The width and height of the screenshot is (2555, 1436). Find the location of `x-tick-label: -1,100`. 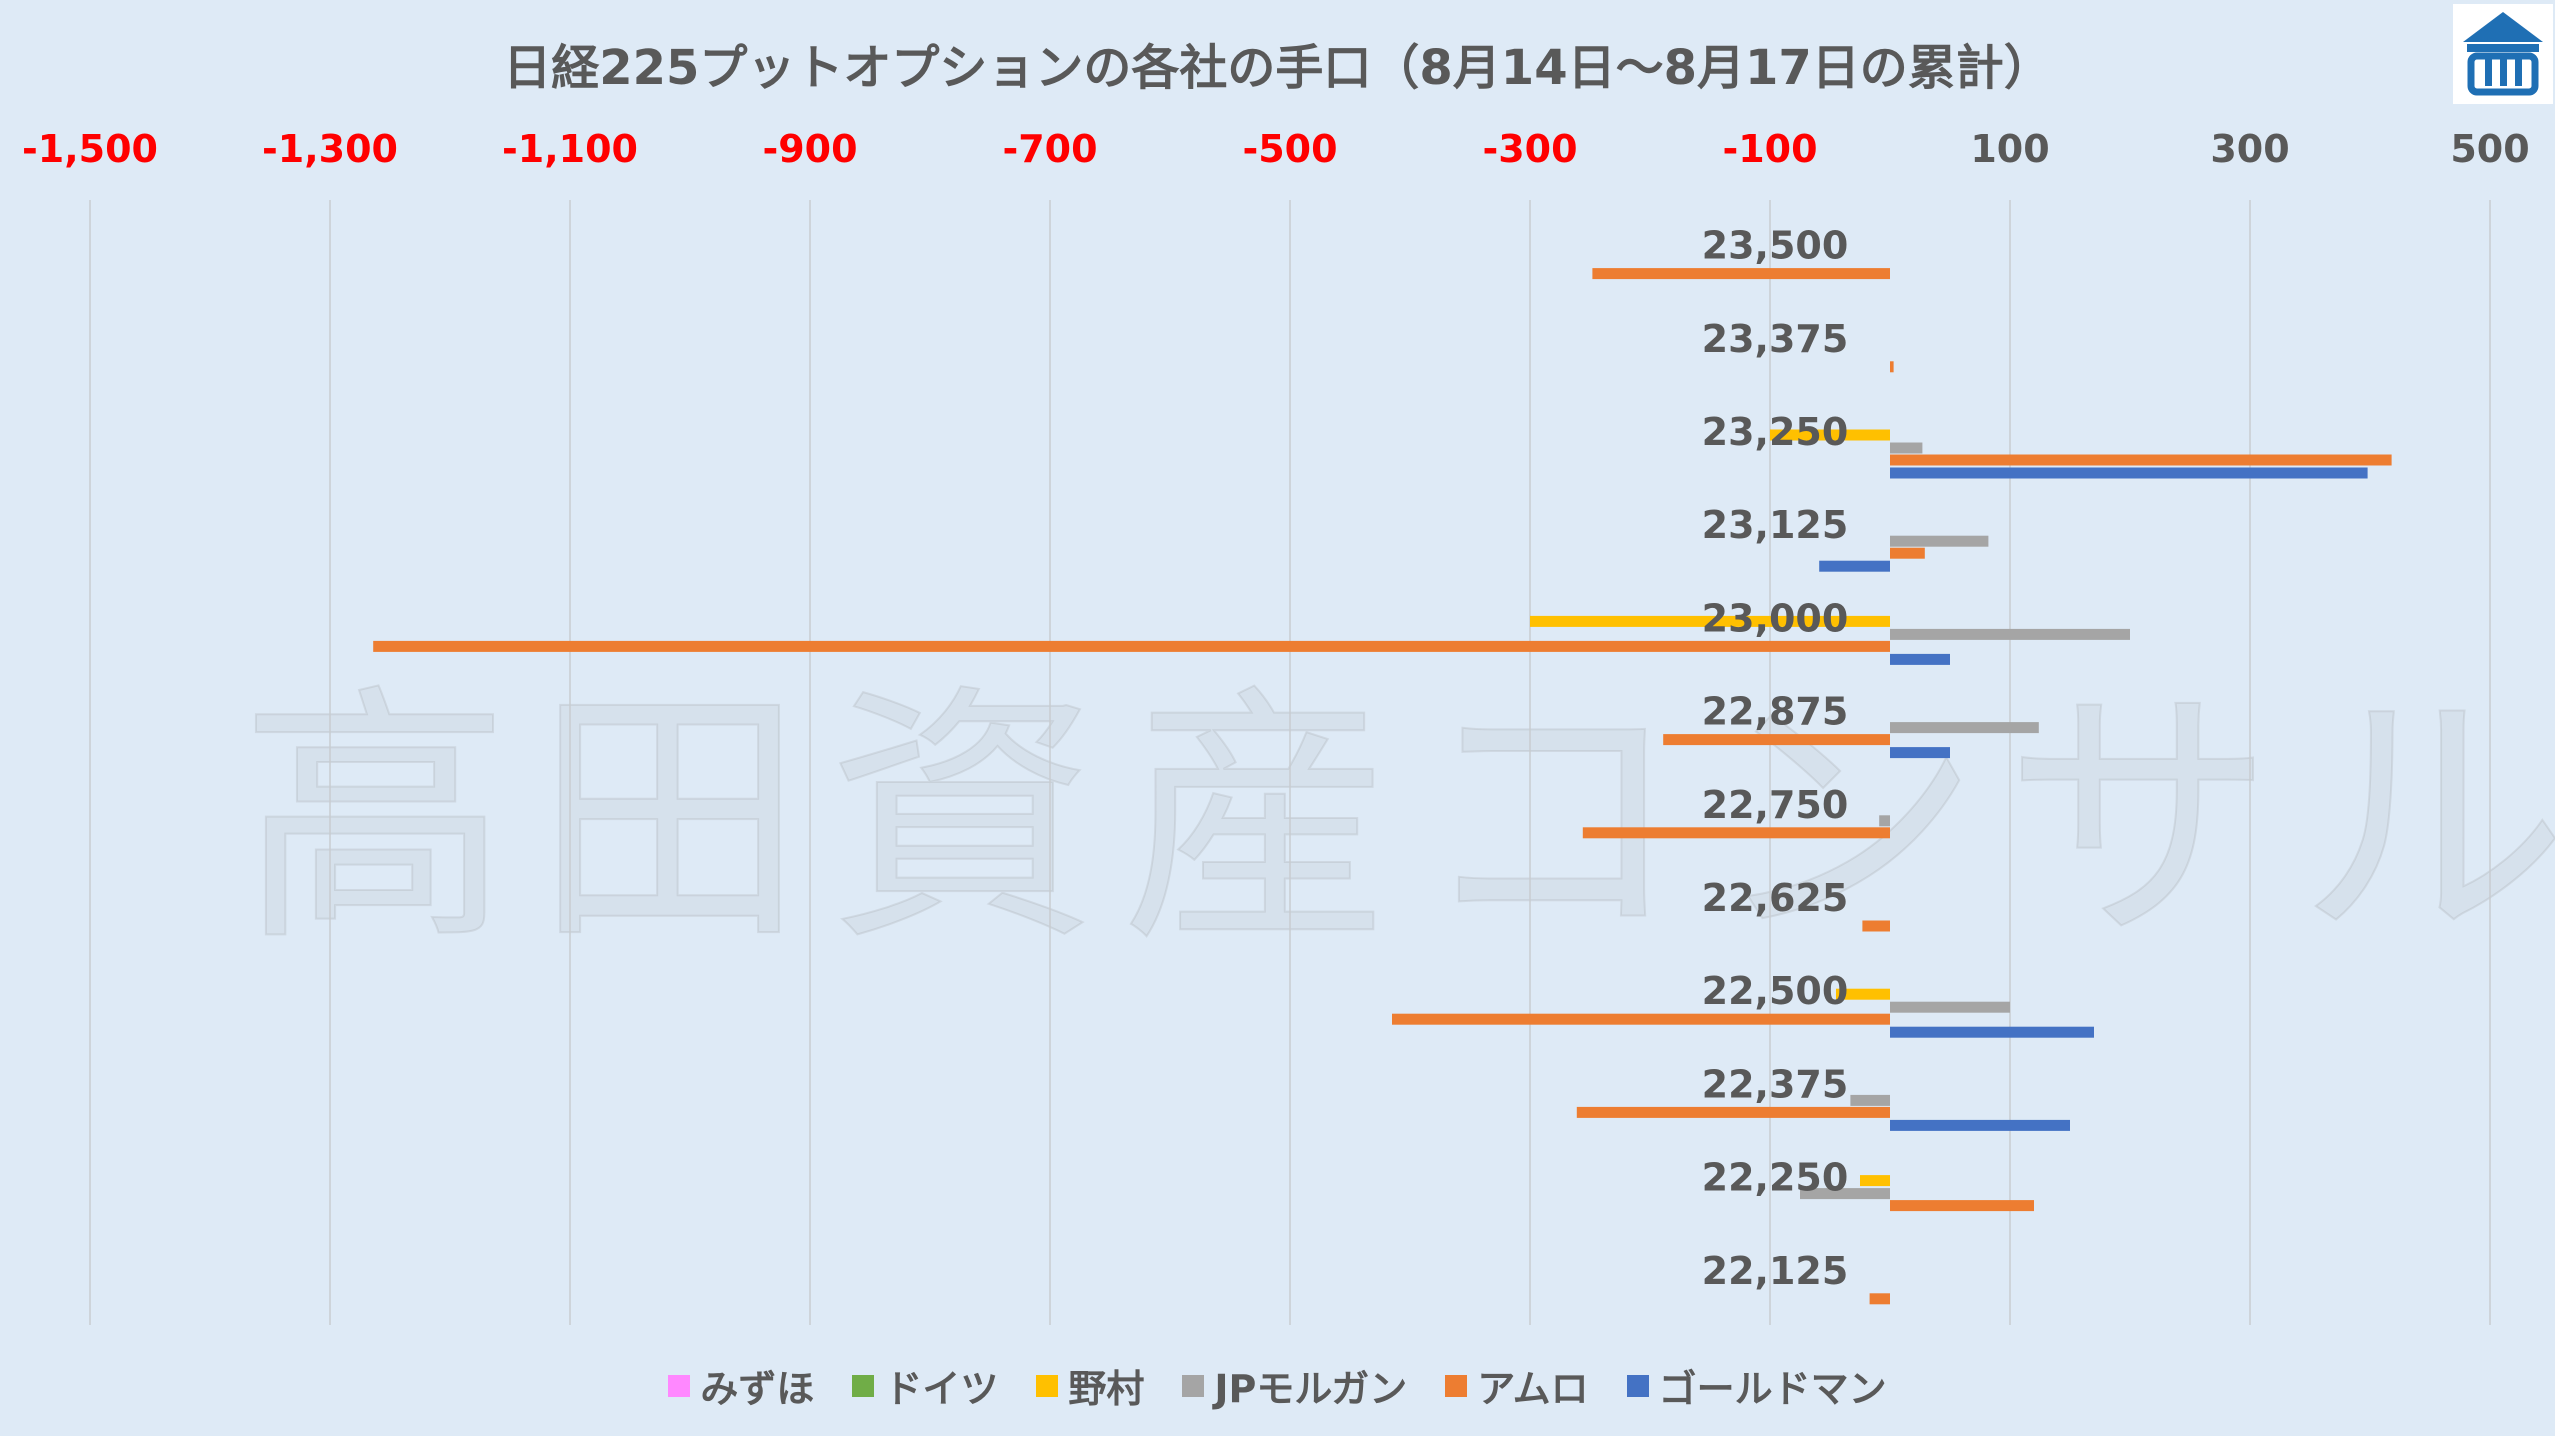

x-tick-label: -1,100 is located at coordinates (570, 149).